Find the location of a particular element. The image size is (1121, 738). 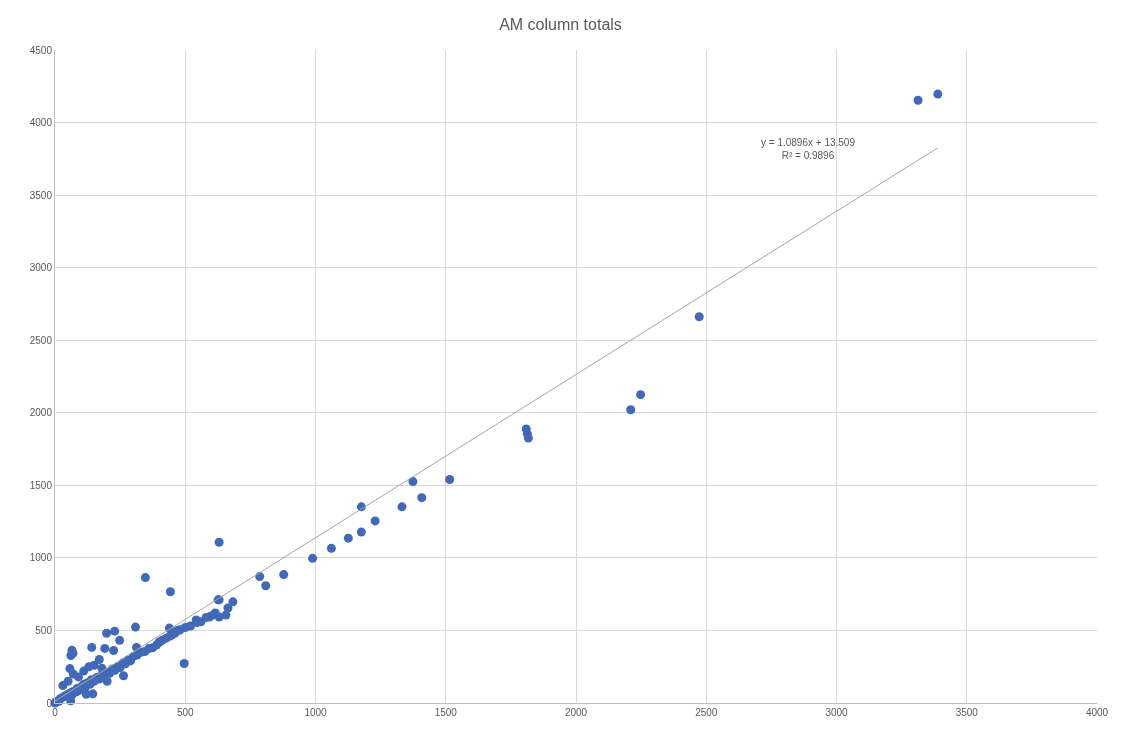

x-tick-label: 1000 is located at coordinates (316, 712).